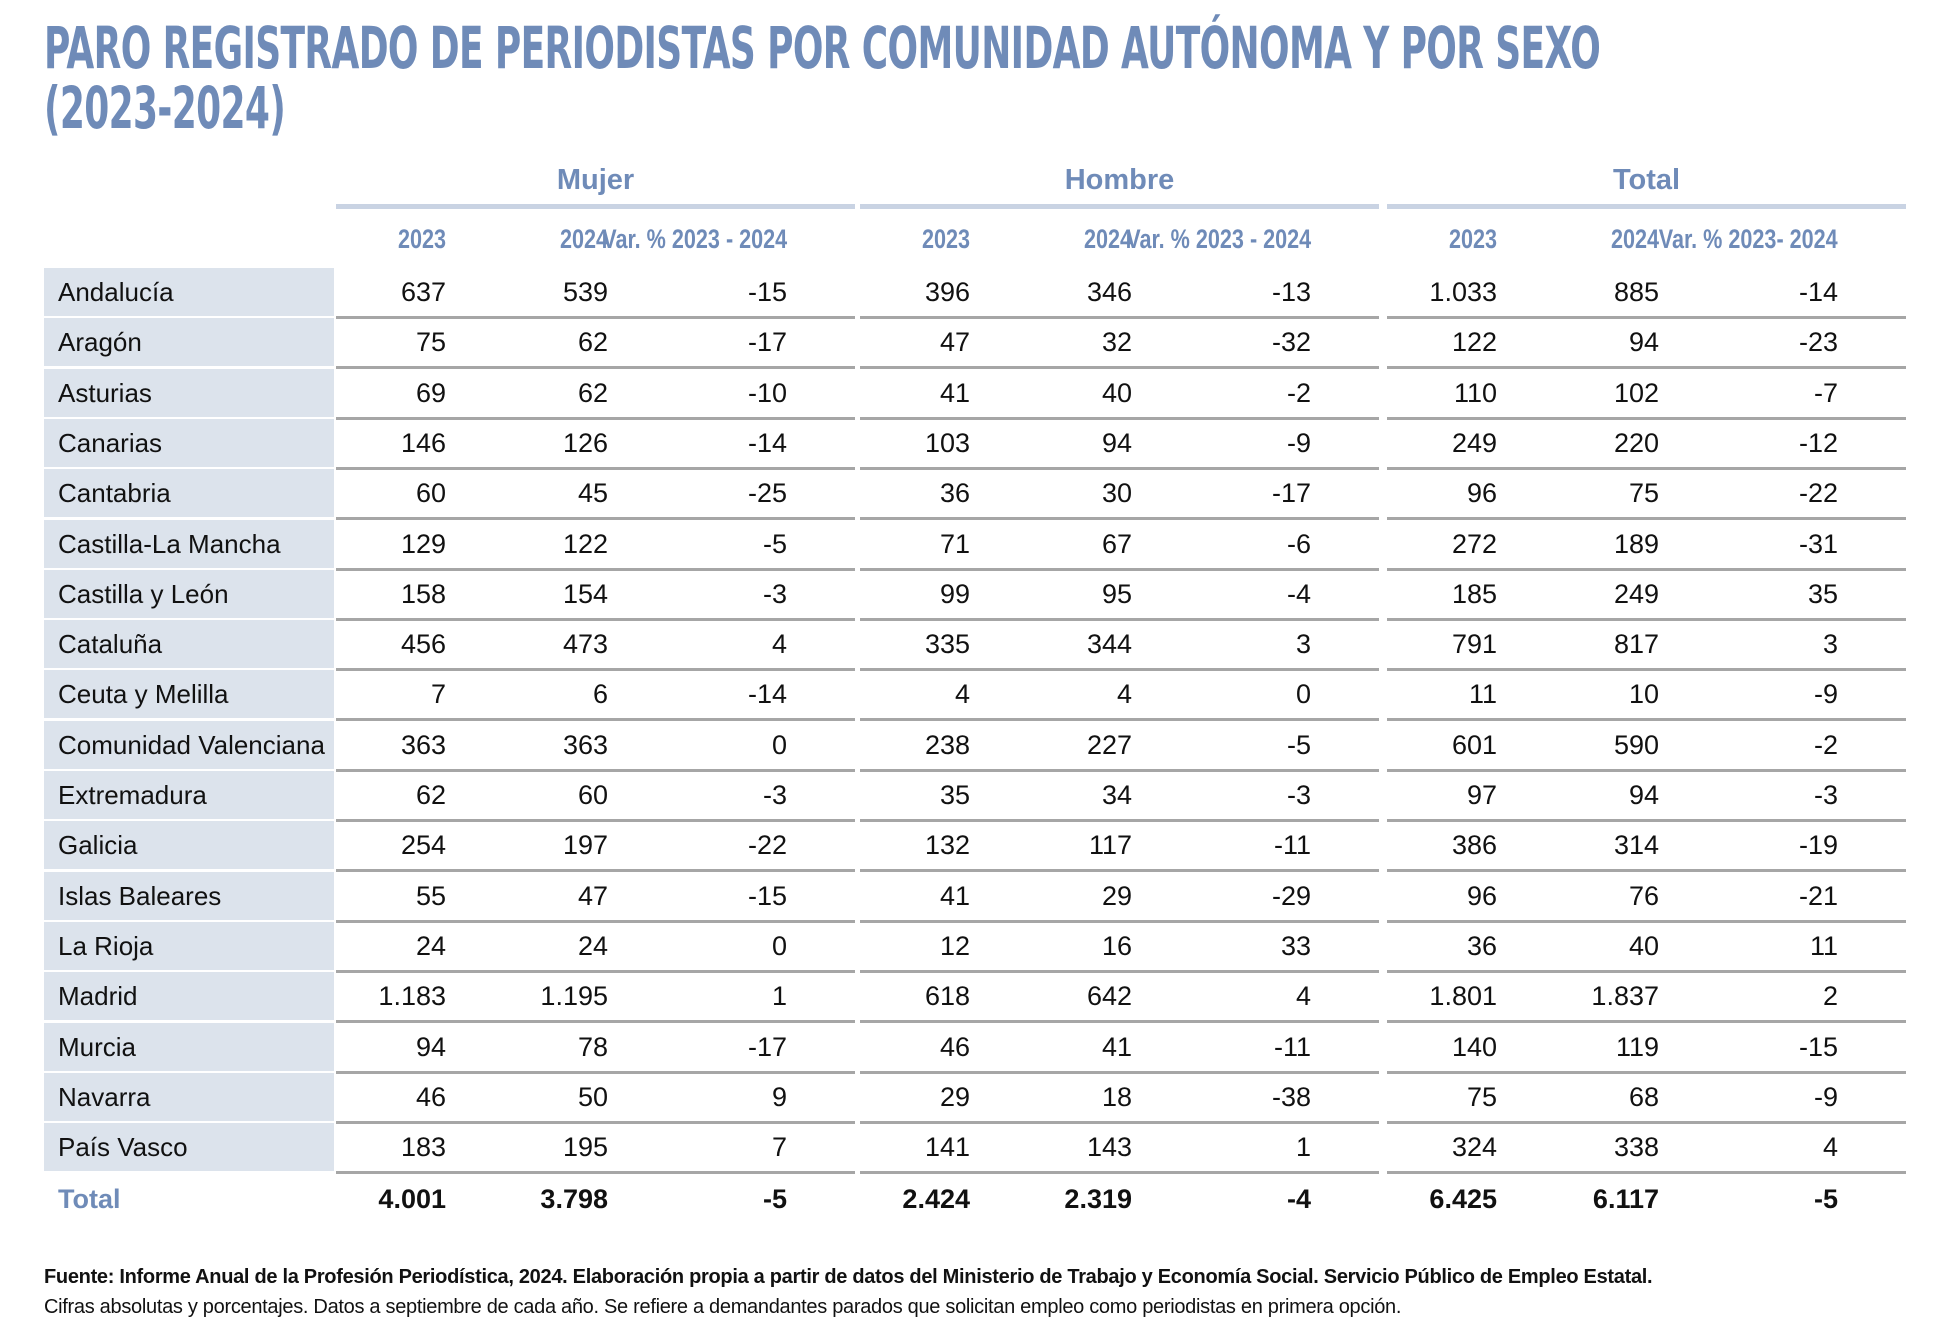 The width and height of the screenshot is (1944, 1336). I want to click on cell: -2, so click(1298, 392).